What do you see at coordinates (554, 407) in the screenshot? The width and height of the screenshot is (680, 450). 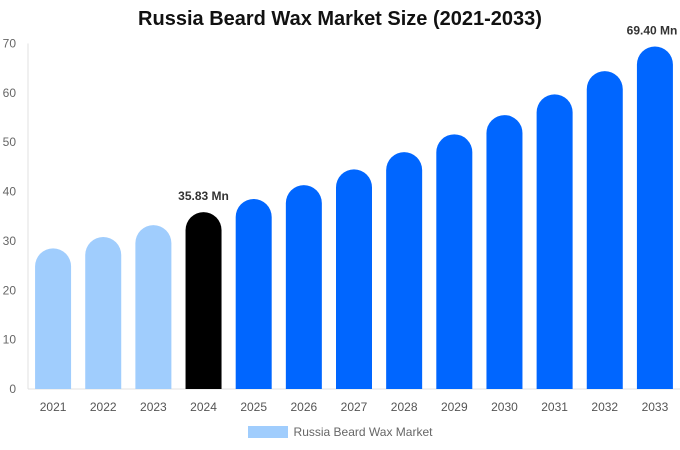 I see `x-tick-label: 2031` at bounding box center [554, 407].